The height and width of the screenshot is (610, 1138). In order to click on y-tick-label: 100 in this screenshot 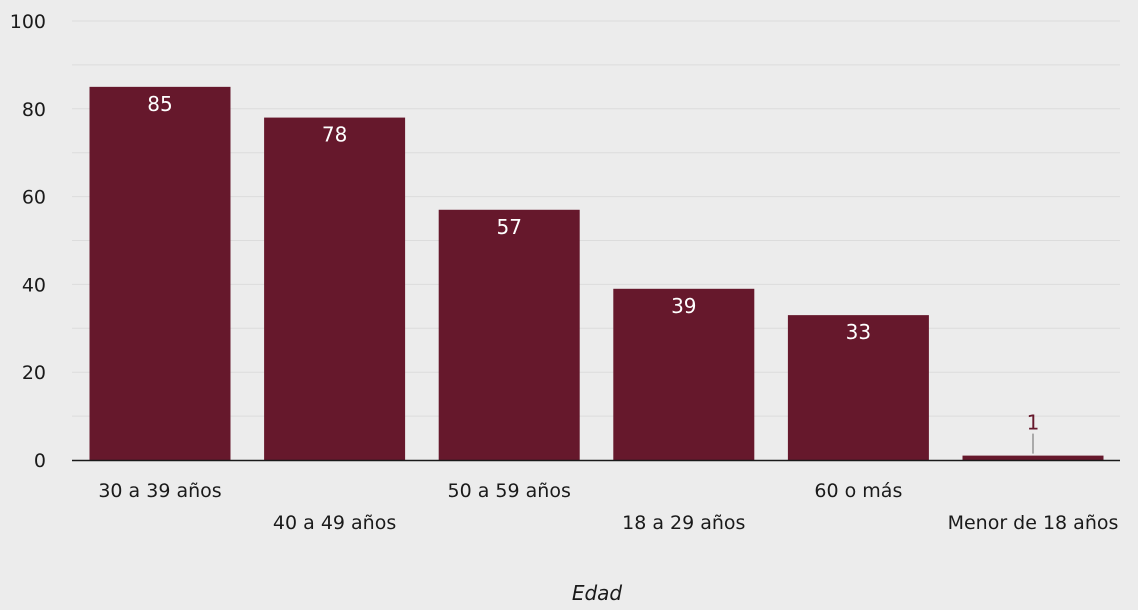, I will do `click(28, 22)`.